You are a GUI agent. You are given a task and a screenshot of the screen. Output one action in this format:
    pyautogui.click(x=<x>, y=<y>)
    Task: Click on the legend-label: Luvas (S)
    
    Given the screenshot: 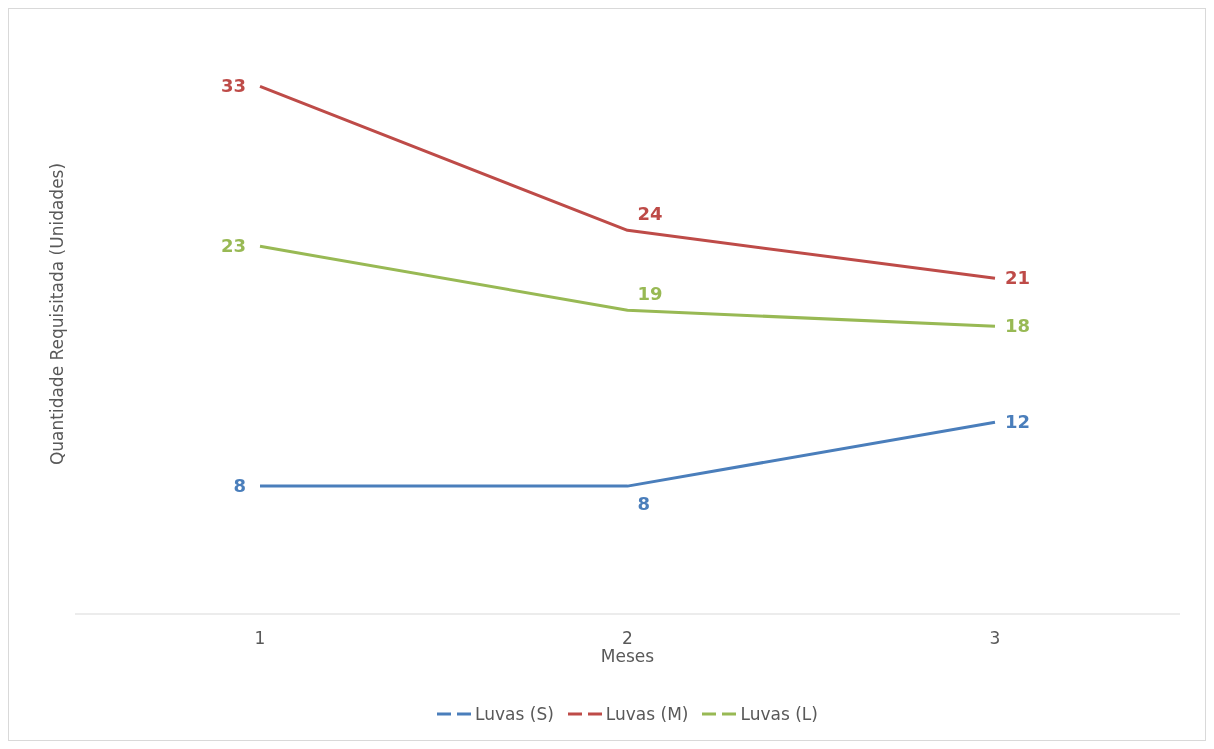 What is the action you would take?
    pyautogui.click(x=514, y=714)
    